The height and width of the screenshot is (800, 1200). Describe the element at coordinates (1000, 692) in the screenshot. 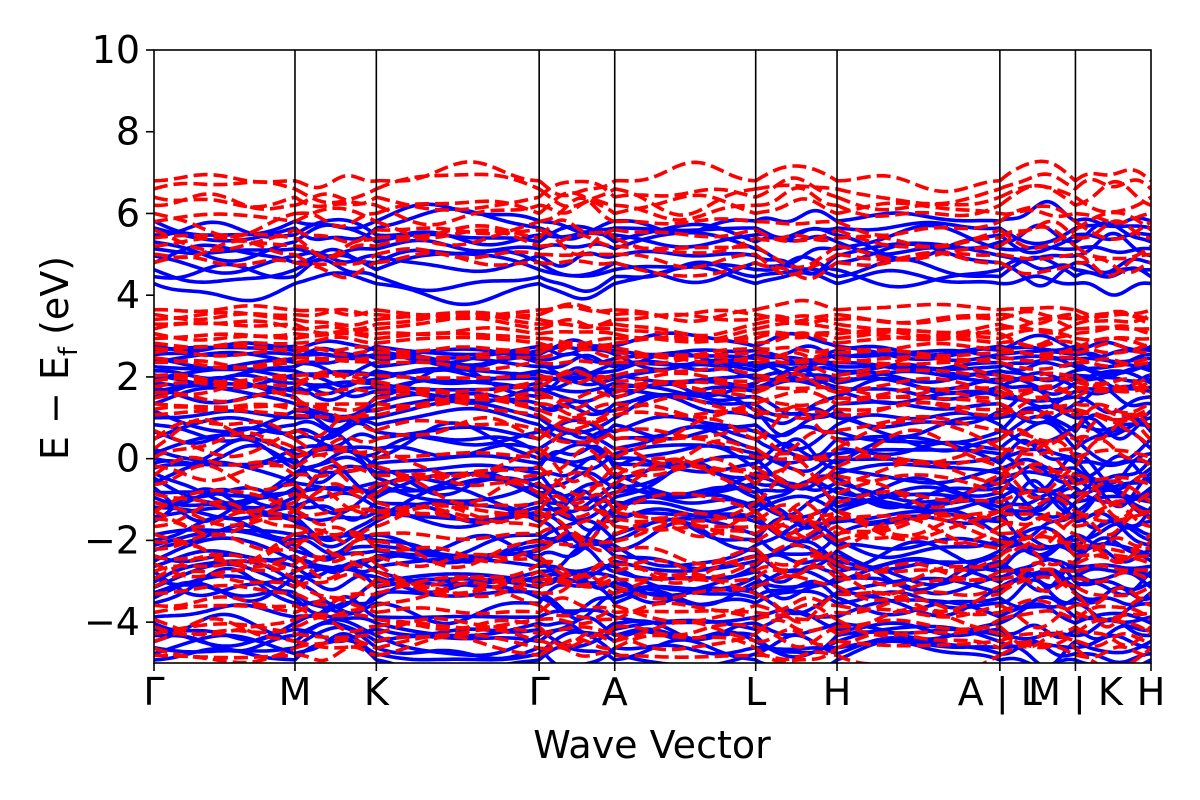

I see `x-tick-label: A | L` at that location.